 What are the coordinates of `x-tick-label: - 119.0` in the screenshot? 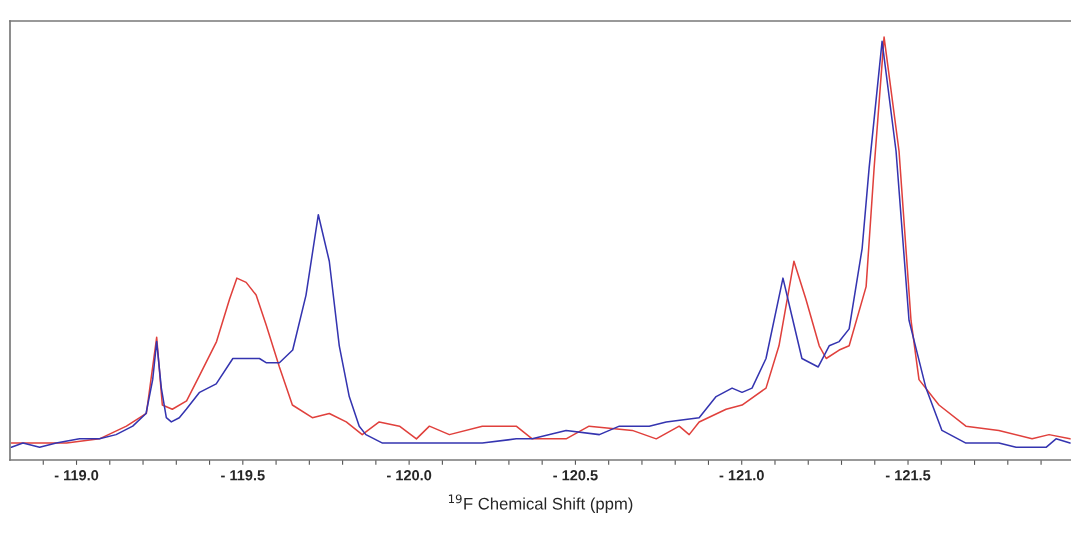 It's located at (76, 475).